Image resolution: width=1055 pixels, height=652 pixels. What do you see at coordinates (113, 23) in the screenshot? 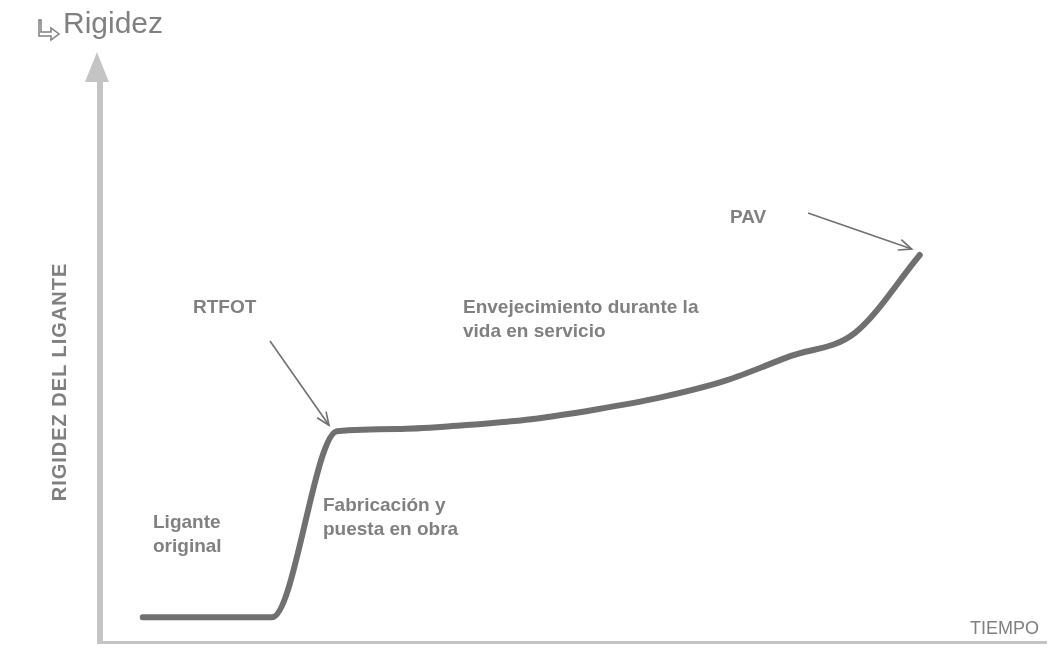
I see `chart-title: Rigidez` at bounding box center [113, 23].